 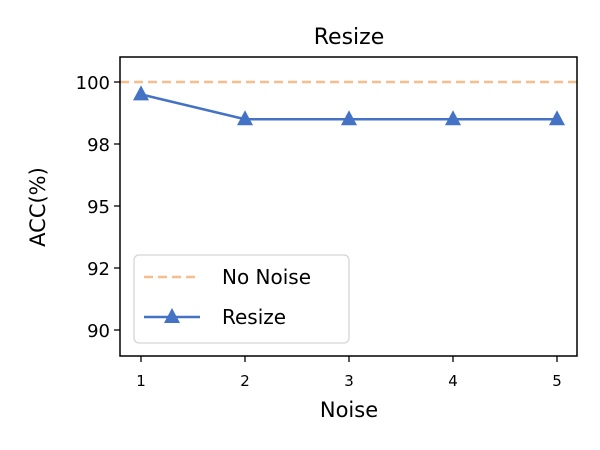 What do you see at coordinates (245, 381) in the screenshot?
I see `x-tick-label: 2` at bounding box center [245, 381].